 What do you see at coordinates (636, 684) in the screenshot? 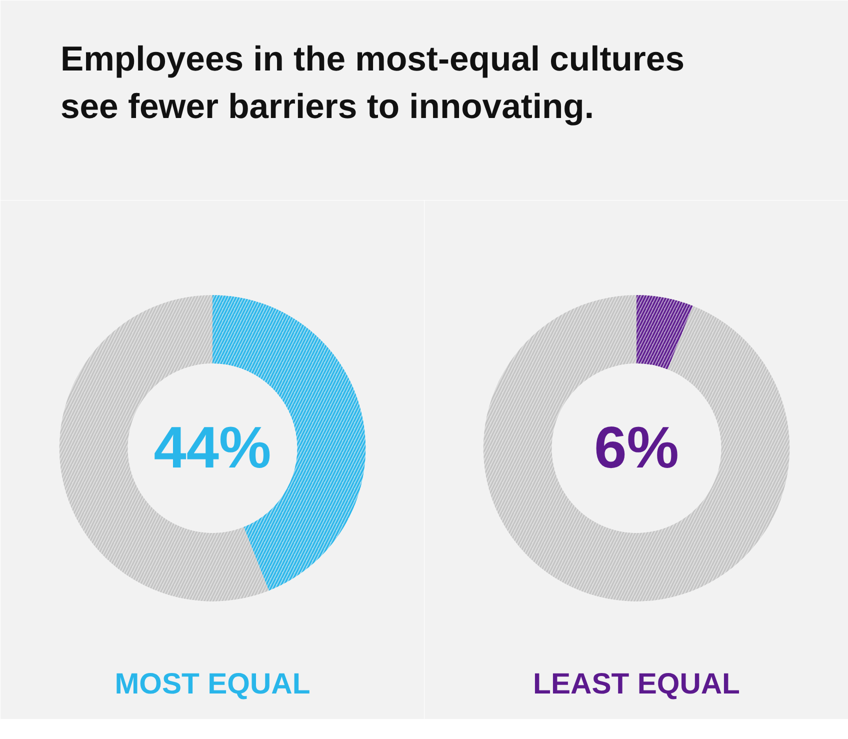
I see `text: LEAST EQUAL` at bounding box center [636, 684].